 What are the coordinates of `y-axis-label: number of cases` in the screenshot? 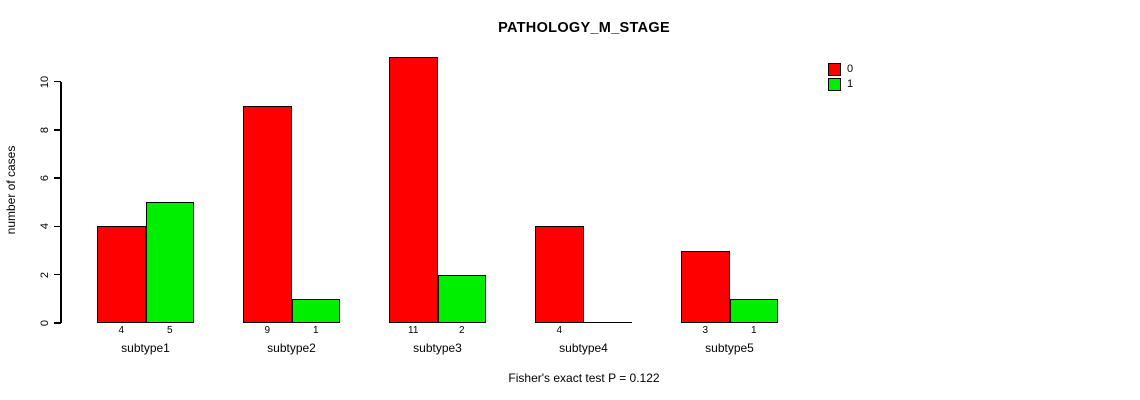 It's located at (11, 190).